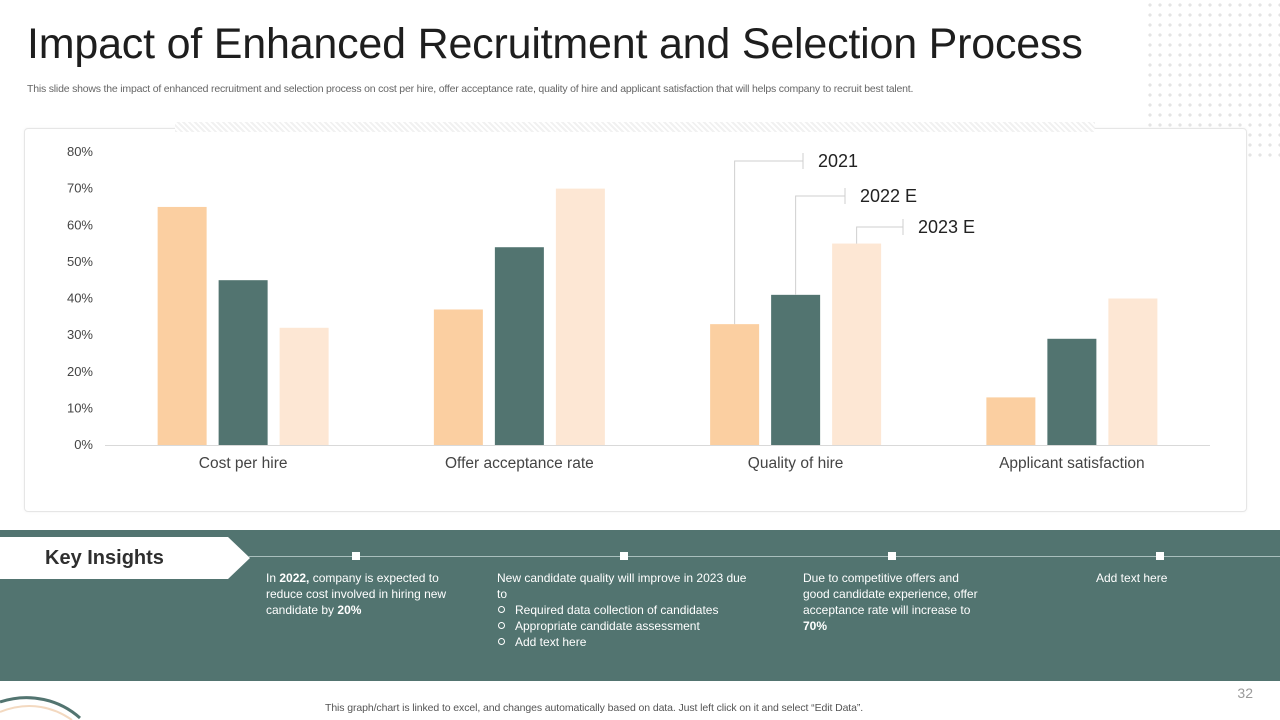 This screenshot has width=1280, height=720. Describe the element at coordinates (622, 642) in the screenshot. I see `insight-2-bullet: Add text here` at that location.